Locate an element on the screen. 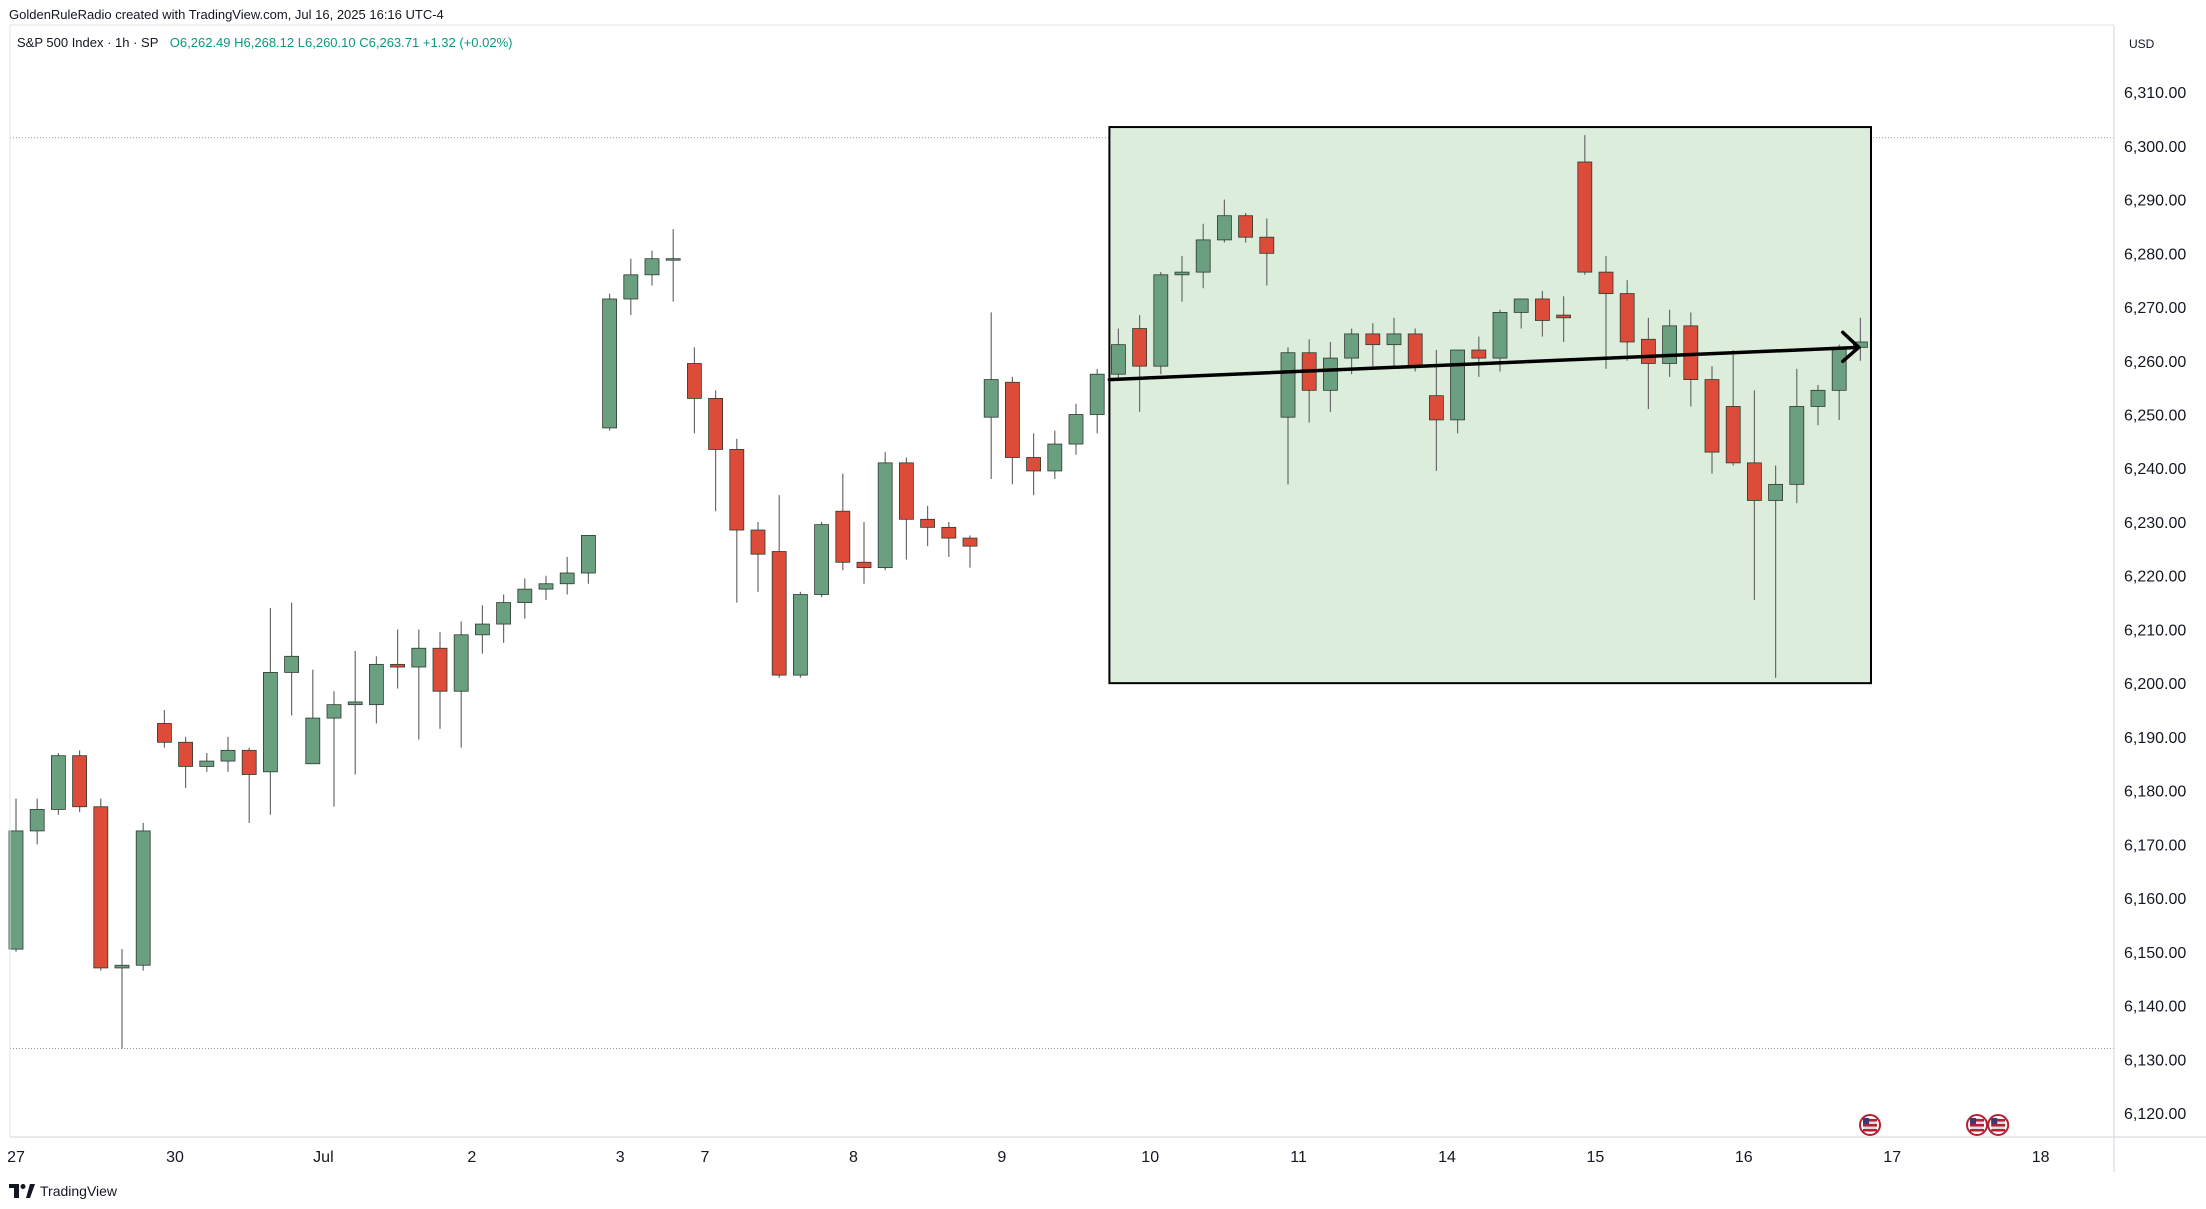 This screenshot has width=2206, height=1209. currency-label: USD is located at coordinates (2142, 44).